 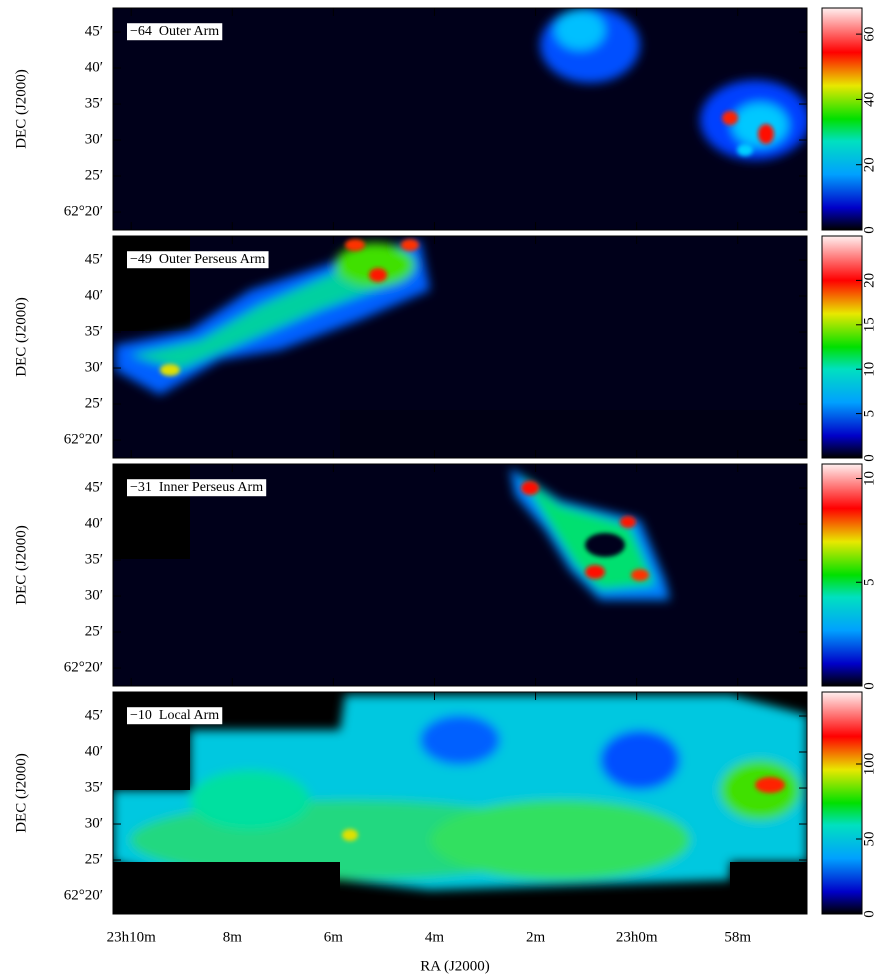 What do you see at coordinates (637, 937) in the screenshot?
I see `x-tick-label: 23h0m` at bounding box center [637, 937].